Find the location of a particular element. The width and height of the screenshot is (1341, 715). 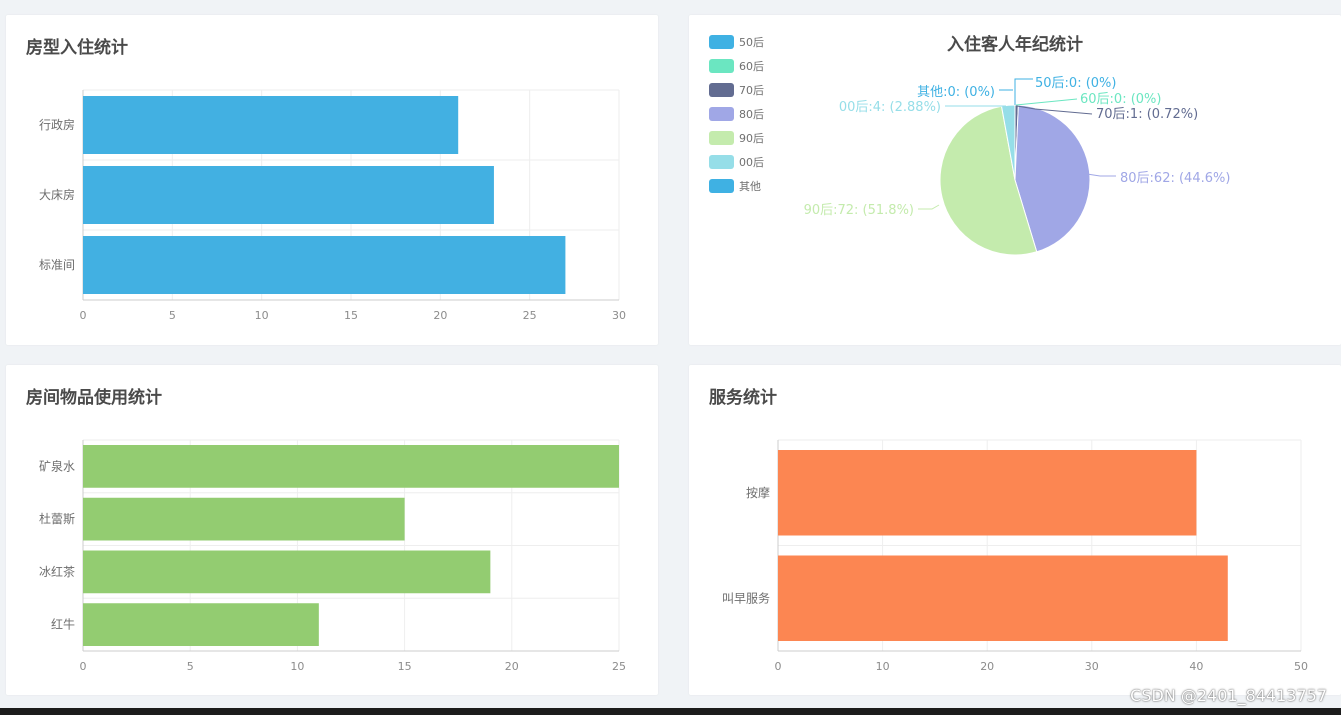

category-label: 矿泉水 is located at coordinates (57, 466).